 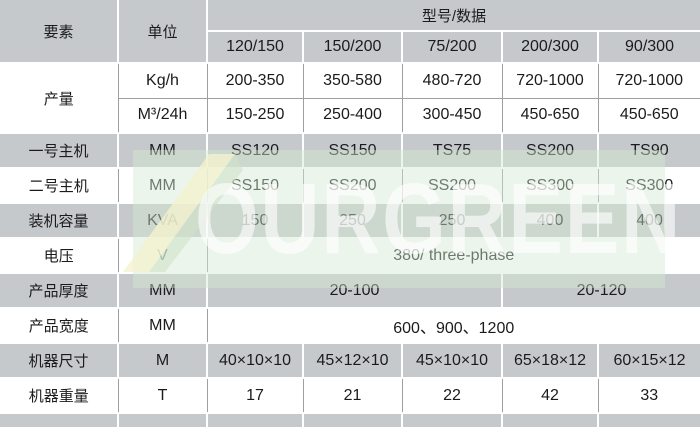 I want to click on value-cell: 250-400, so click(x=352, y=115).